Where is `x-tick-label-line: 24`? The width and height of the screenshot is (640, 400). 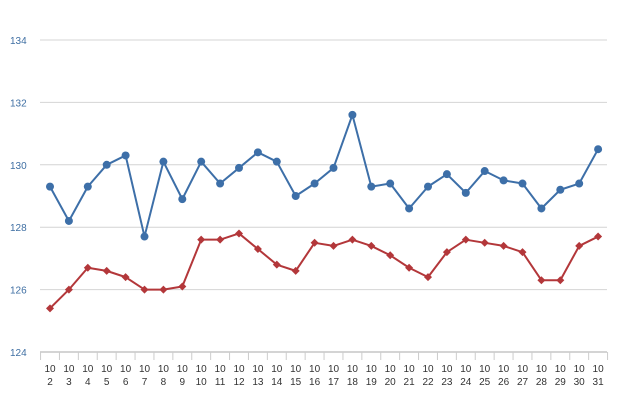
x-tick-label-line: 24 is located at coordinates (466, 382).